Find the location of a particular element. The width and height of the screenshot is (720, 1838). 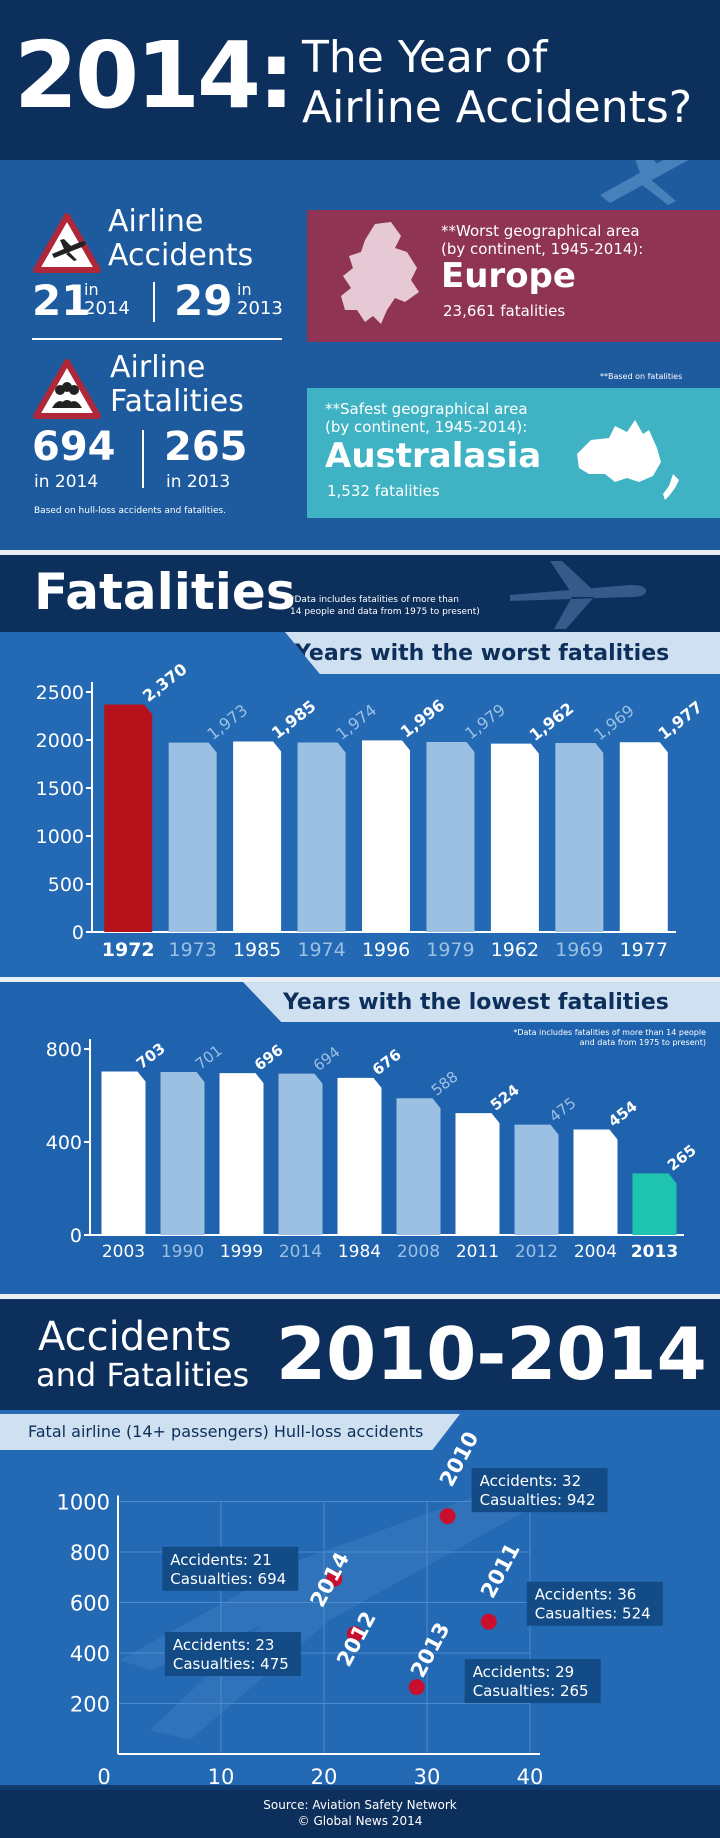

bar-value-label: 703 is located at coordinates (151, 1055).